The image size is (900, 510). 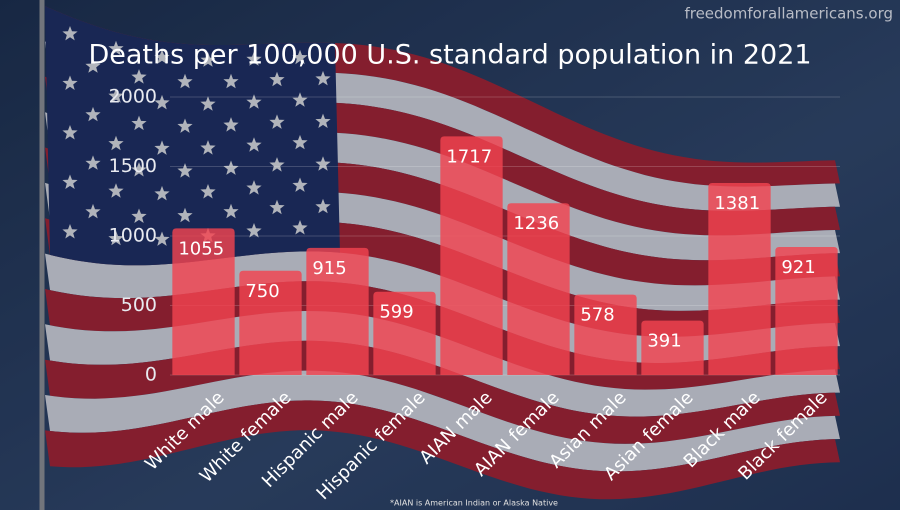 What do you see at coordinates (469, 156) in the screenshot?
I see `value-label: 1717` at bounding box center [469, 156].